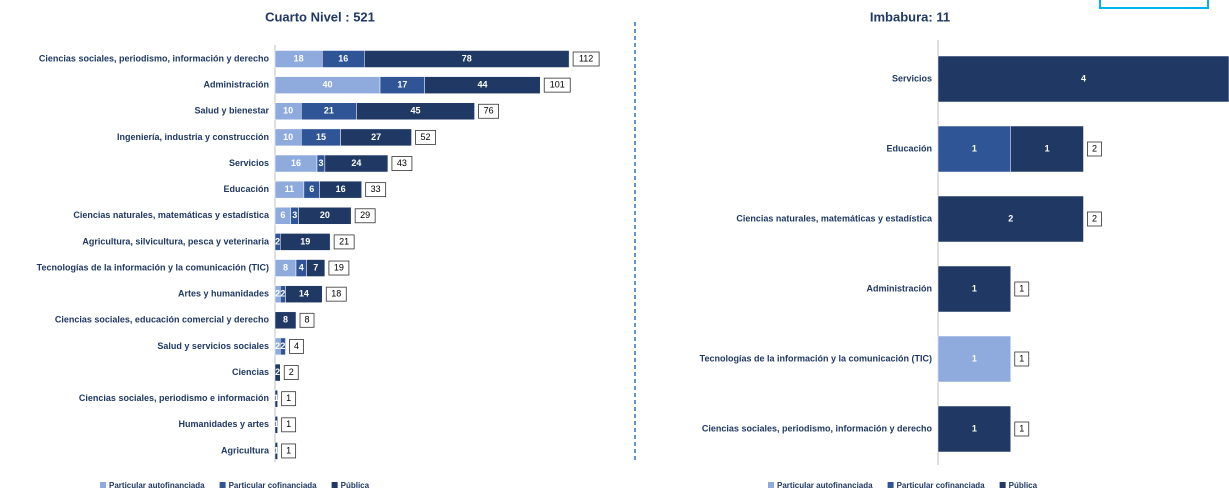  I want to click on data-label: 19, so click(305, 241).